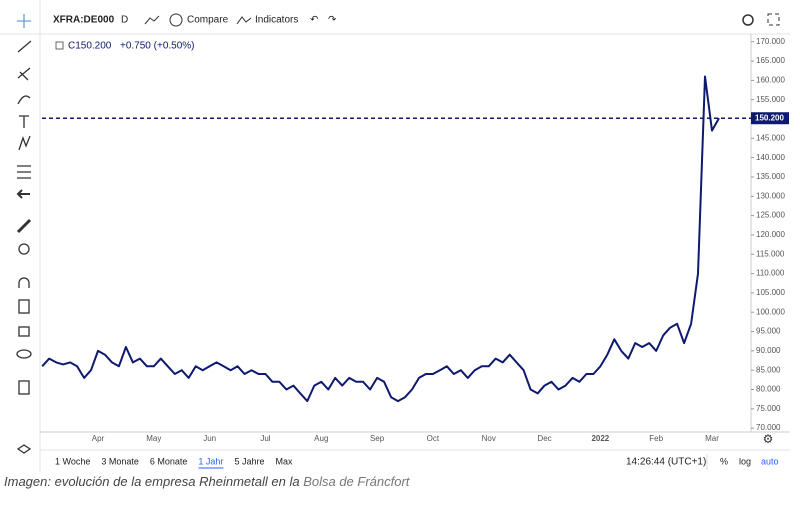 The height and width of the screenshot is (509, 800). I want to click on last-price-box, so click(770, 118).